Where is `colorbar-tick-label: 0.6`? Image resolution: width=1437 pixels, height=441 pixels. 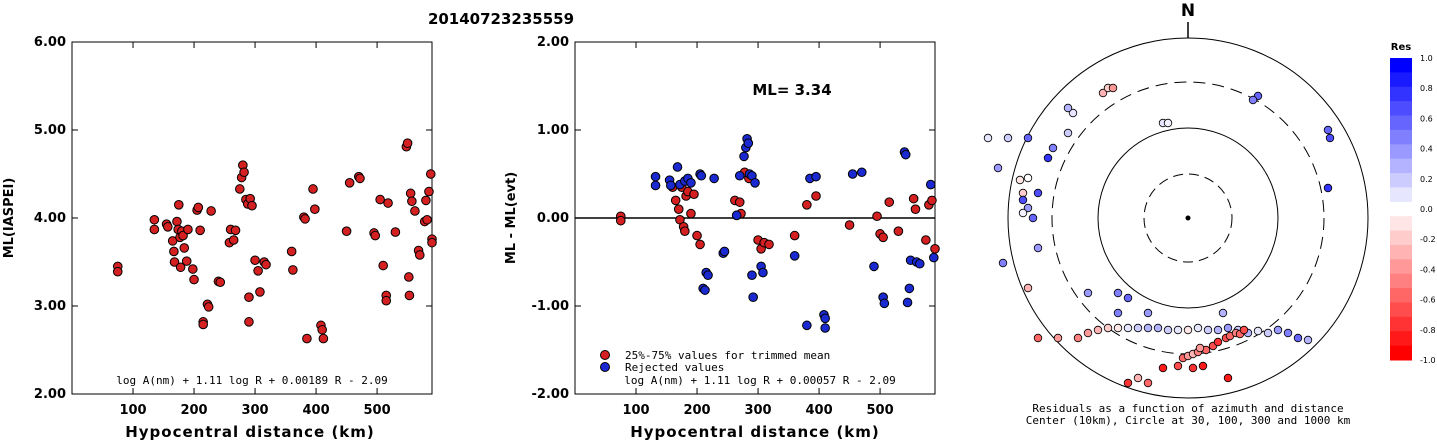 colorbar-tick-label: 0.6 is located at coordinates (1426, 118).